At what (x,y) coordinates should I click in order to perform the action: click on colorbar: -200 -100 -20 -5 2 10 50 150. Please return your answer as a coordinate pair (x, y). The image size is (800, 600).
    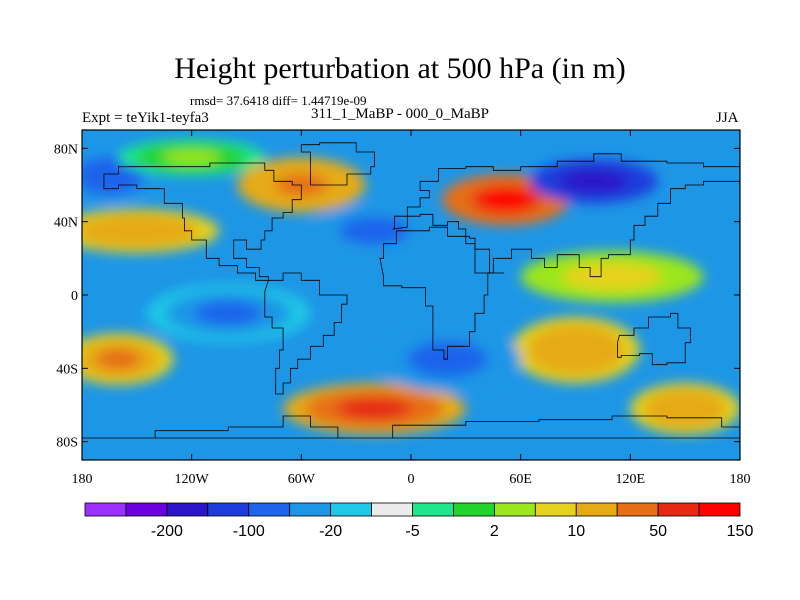
    Looking at the image, I should click on (419, 521).